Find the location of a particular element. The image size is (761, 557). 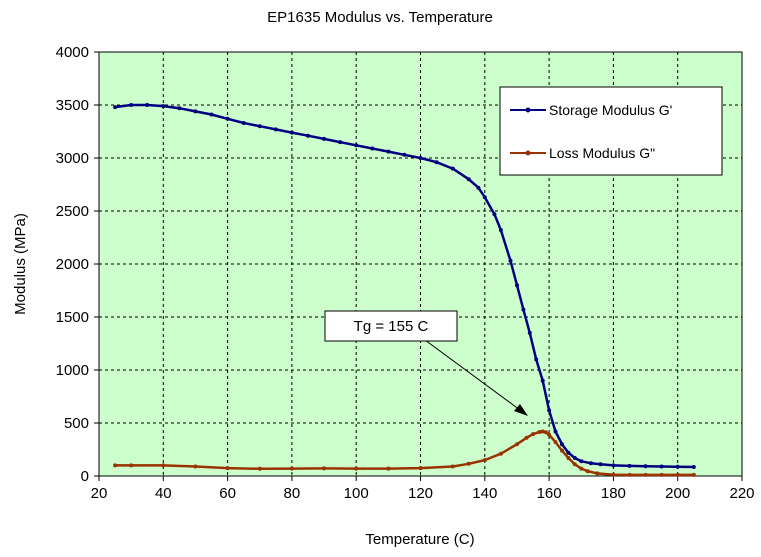

y-tick-label: 1000 is located at coordinates (72, 370).